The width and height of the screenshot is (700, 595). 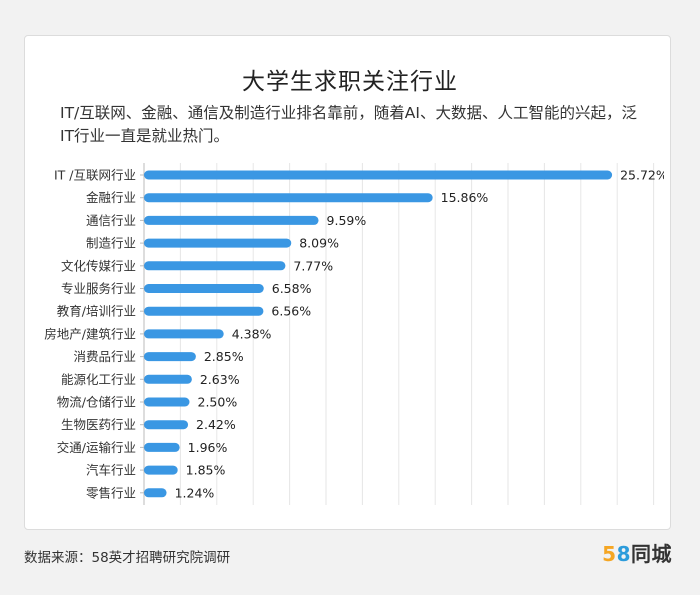 I want to click on brand-logo: 58同城, so click(x=637, y=552).